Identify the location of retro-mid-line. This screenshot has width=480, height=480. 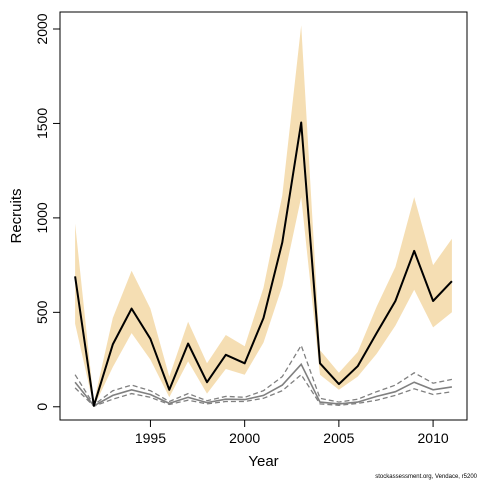
(263, 384).